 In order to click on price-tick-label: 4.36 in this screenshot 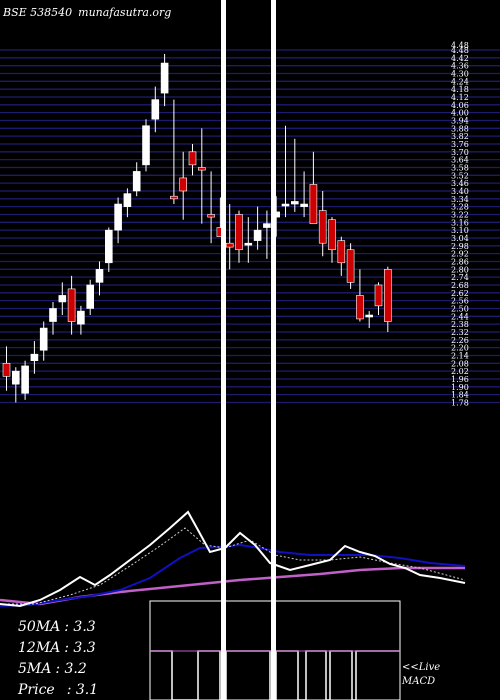, I will do `click(460, 66)`.